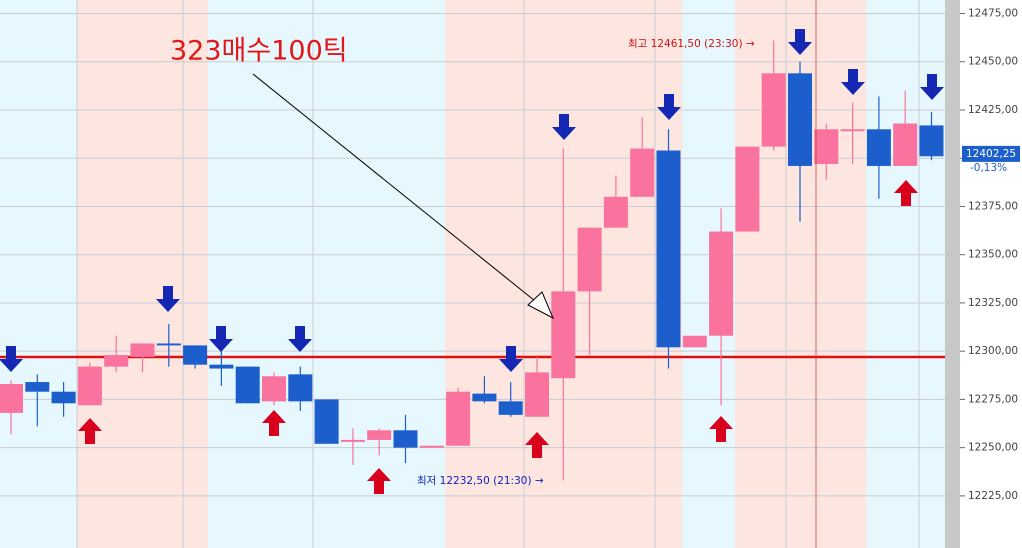 The height and width of the screenshot is (548, 1022). What do you see at coordinates (993, 255) in the screenshot?
I see `y-tick-label: 12350,00` at bounding box center [993, 255].